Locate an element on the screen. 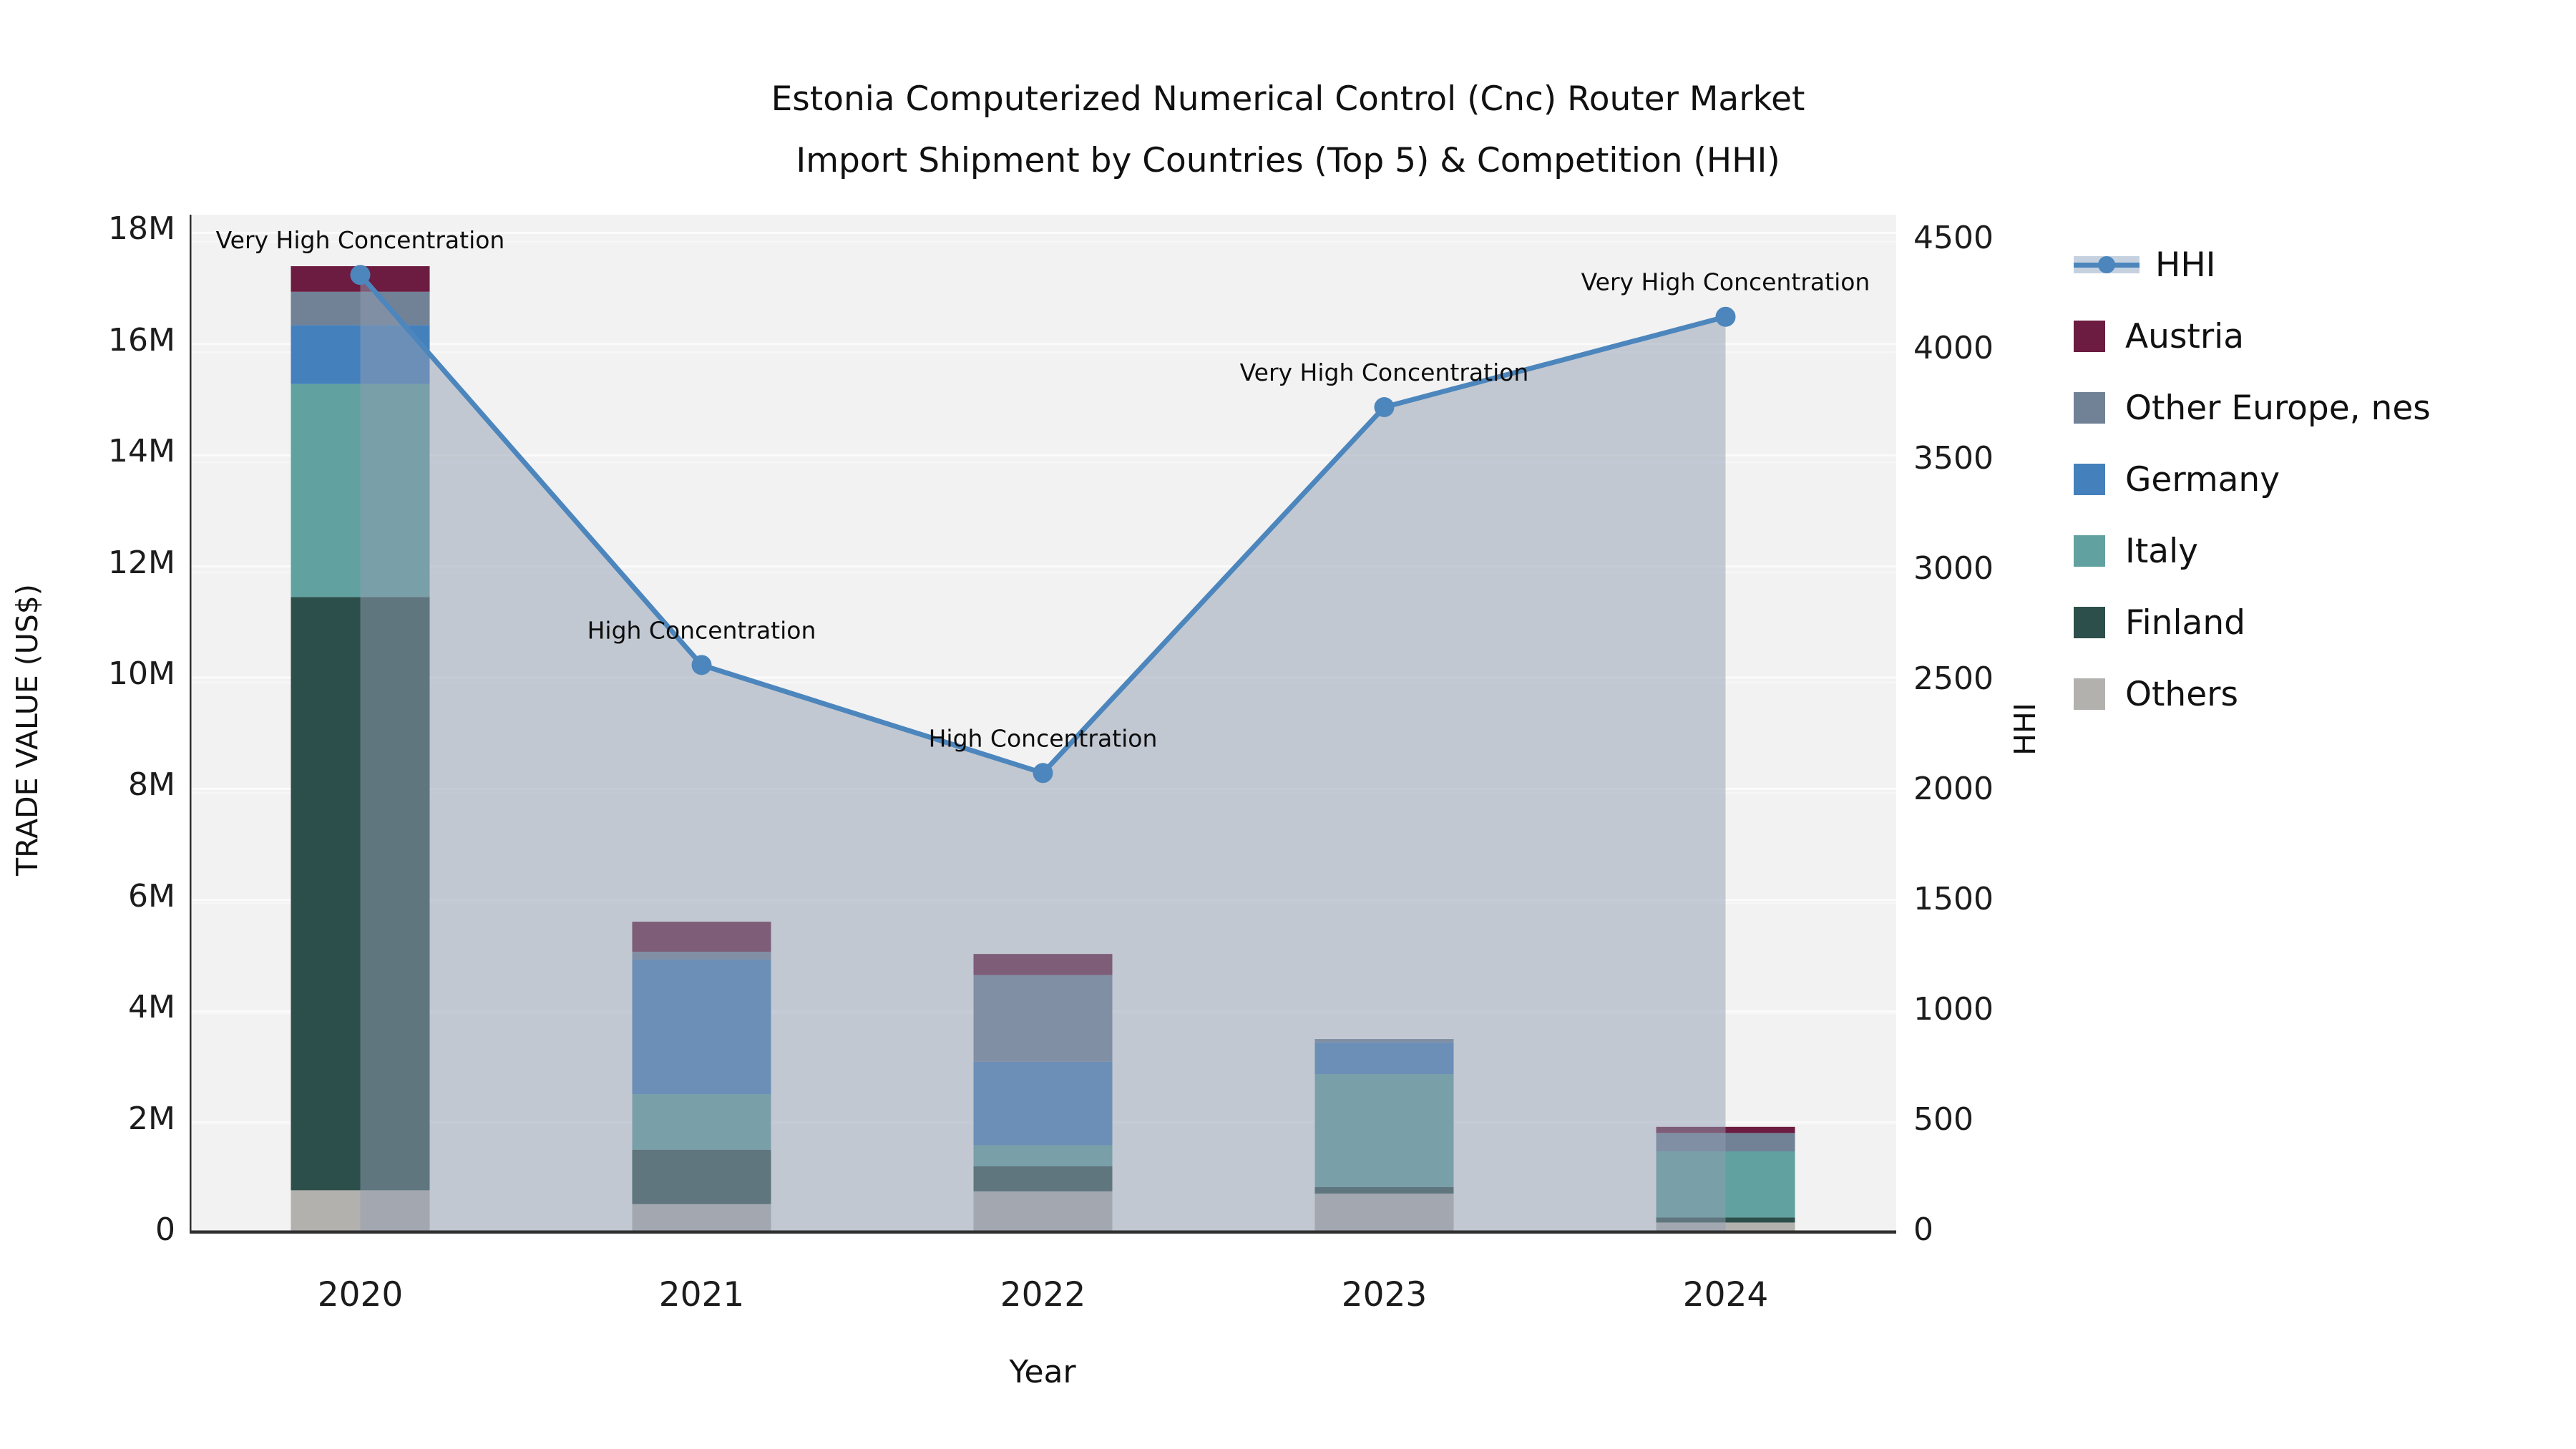 This screenshot has width=2576, height=1449. y-right-tick-label: 3500 is located at coordinates (1953, 458).